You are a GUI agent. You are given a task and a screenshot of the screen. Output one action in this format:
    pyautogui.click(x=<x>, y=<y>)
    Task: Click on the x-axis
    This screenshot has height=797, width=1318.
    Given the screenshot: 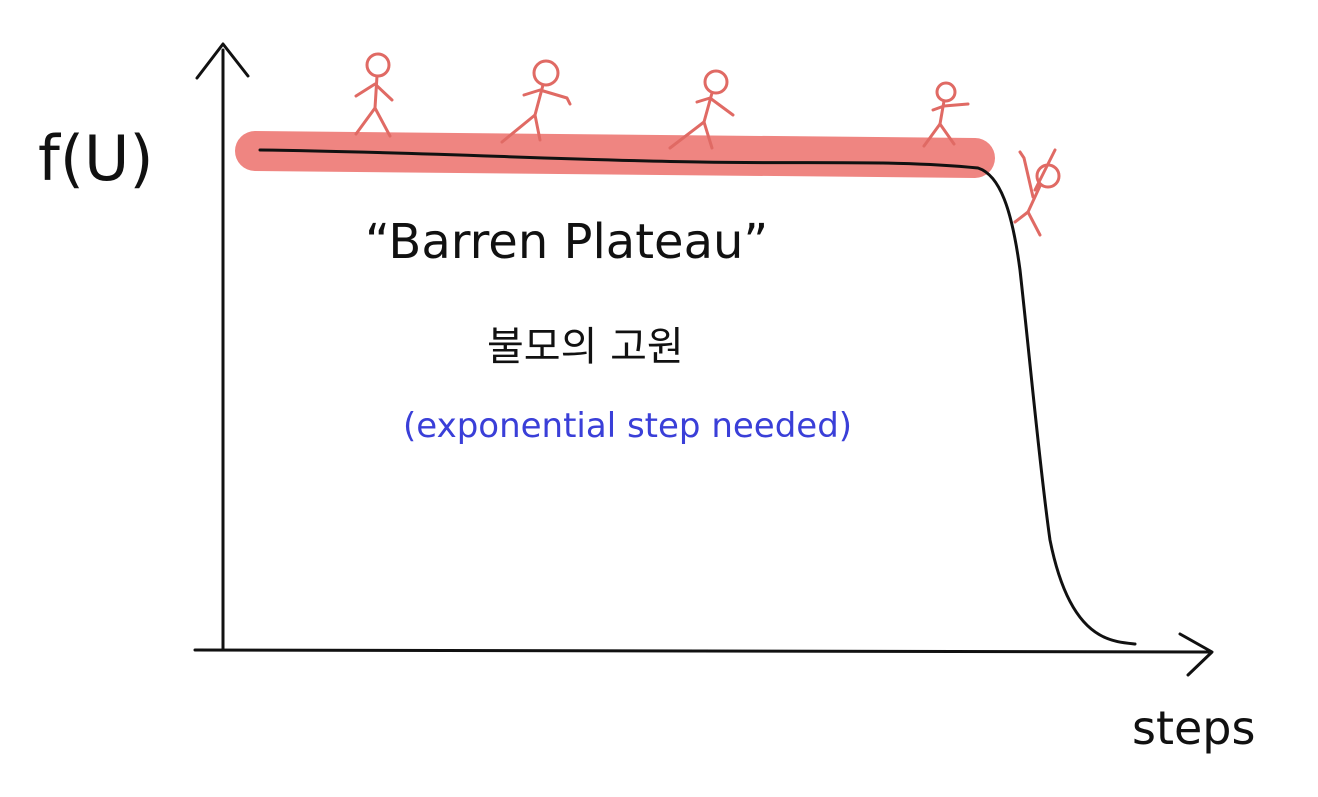 What is the action you would take?
    pyautogui.click(x=701, y=651)
    